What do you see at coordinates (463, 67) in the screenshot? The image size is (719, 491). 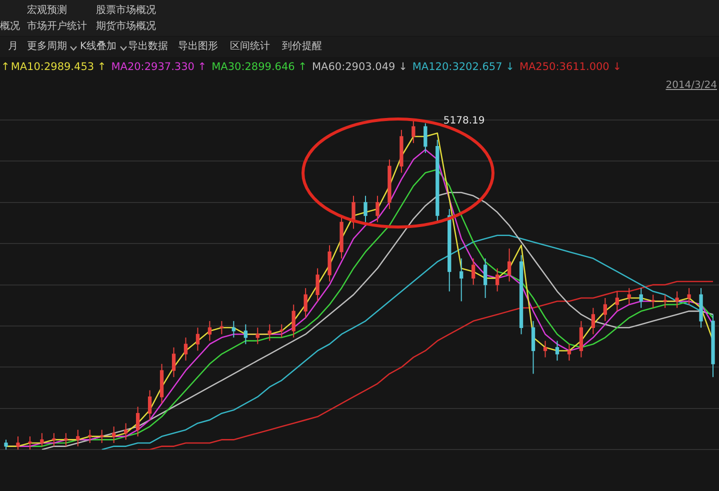 I see `text: MA120:3202.657 ↓` at bounding box center [463, 67].